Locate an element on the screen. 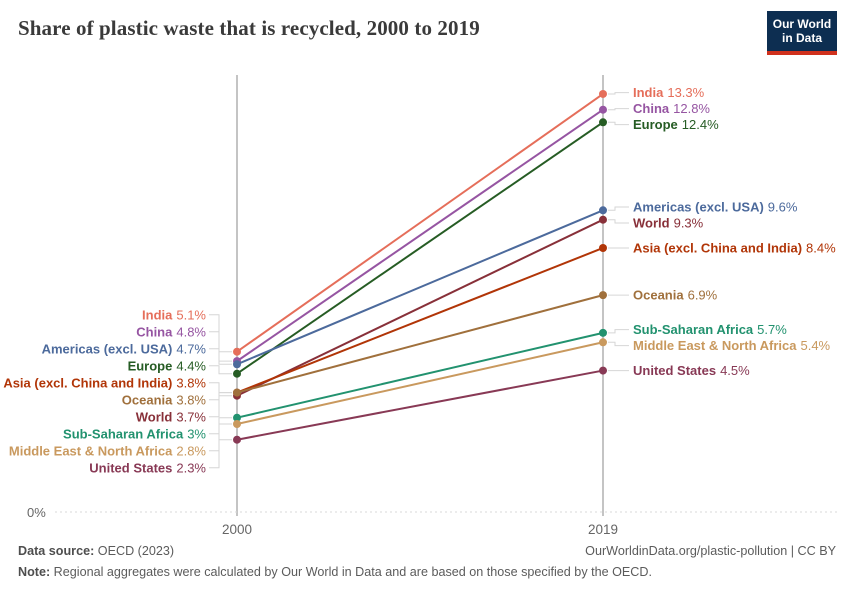  series-label-start: Asia (excl. China and India) 3.8% is located at coordinates (104, 382).